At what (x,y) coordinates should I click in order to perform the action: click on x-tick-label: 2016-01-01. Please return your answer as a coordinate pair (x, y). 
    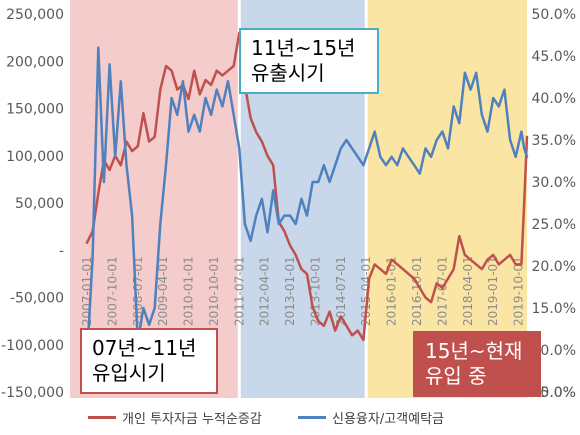
    Looking at the image, I should click on (392, 291).